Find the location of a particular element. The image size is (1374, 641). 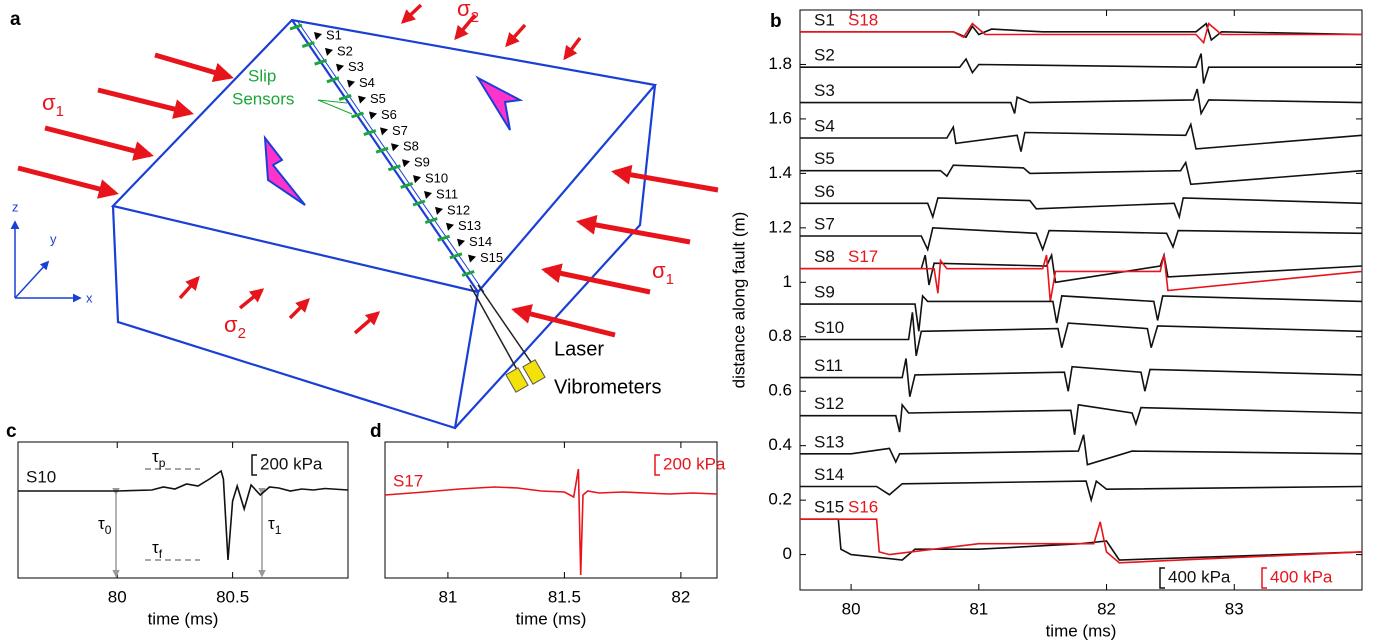

sensor-label: S7 is located at coordinates (400, 130).